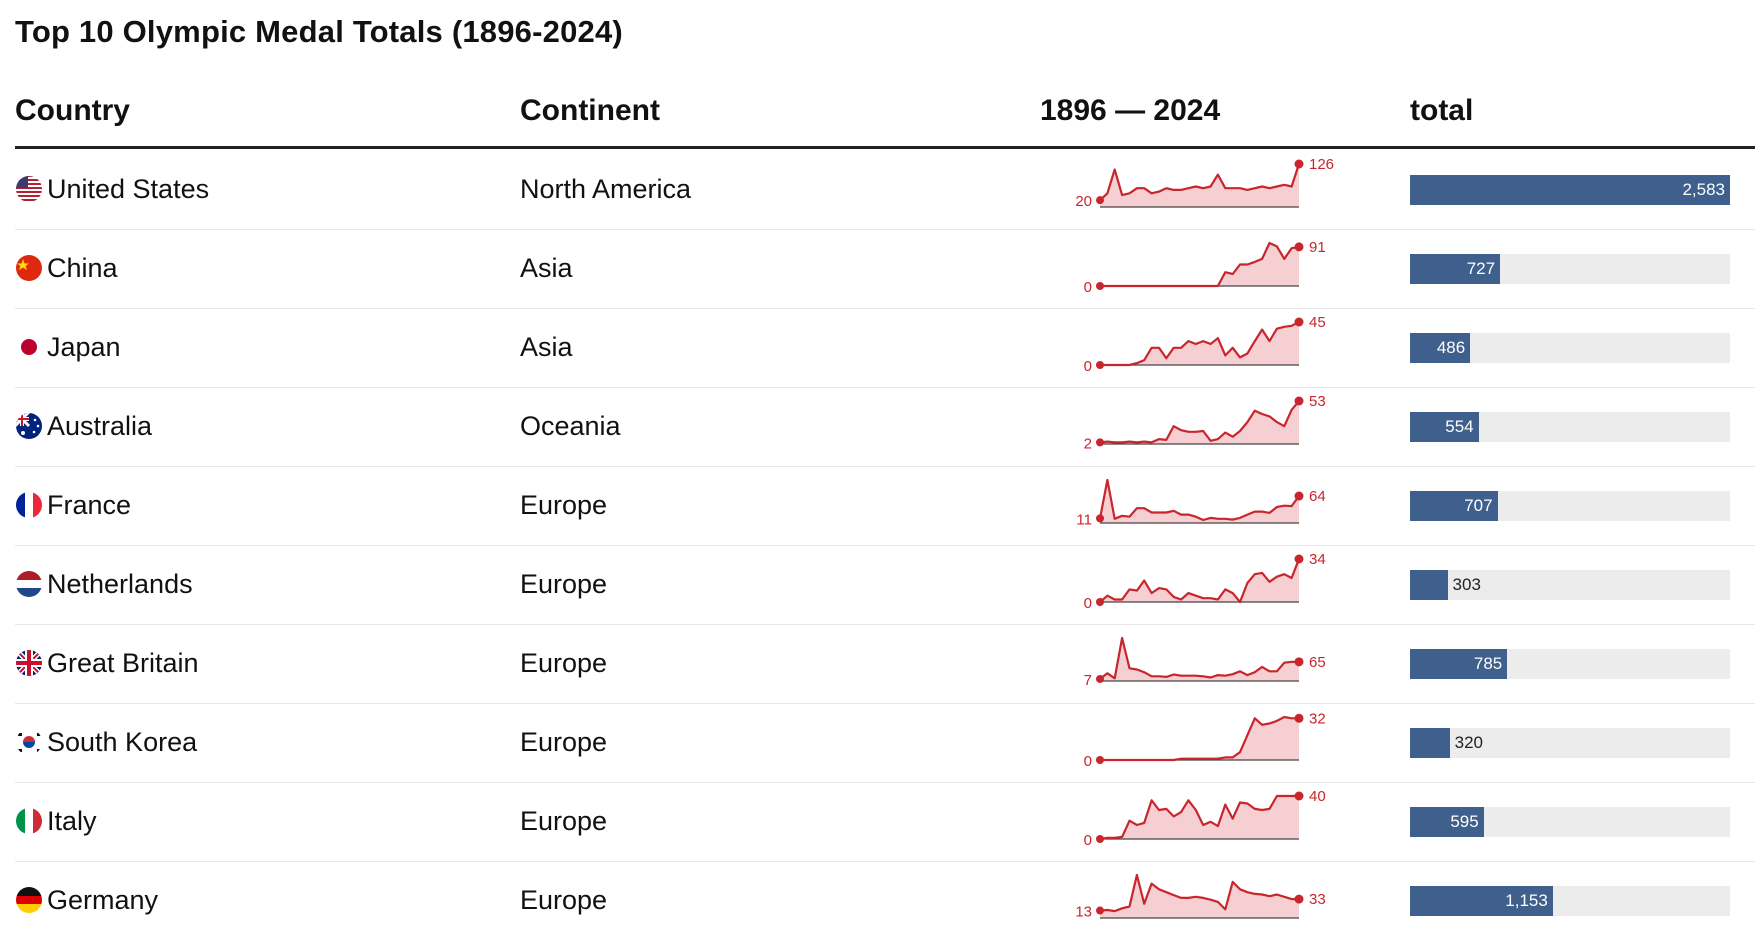 This screenshot has width=1760, height=949. Describe the element at coordinates (1570, 427) in the screenshot. I see `total-bar-track: 554` at that location.